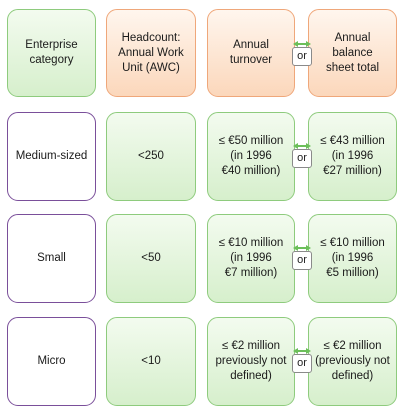  What do you see at coordinates (302, 363) in the screenshot?
I see `or-connector-micro: or` at bounding box center [302, 363].